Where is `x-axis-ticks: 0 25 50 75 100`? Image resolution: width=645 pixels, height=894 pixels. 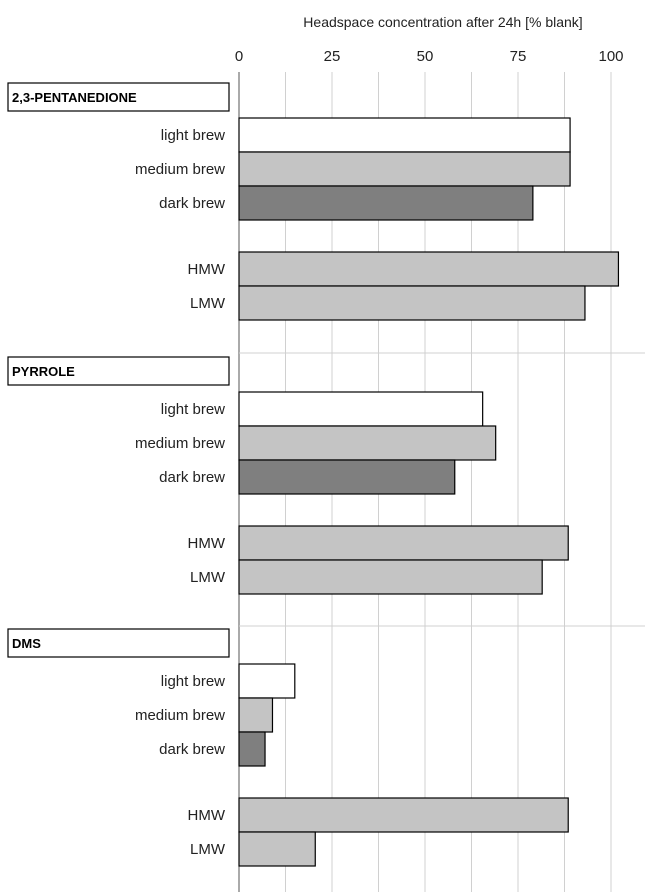 x-axis-ticks: 0 25 50 75 100 is located at coordinates (429, 56).